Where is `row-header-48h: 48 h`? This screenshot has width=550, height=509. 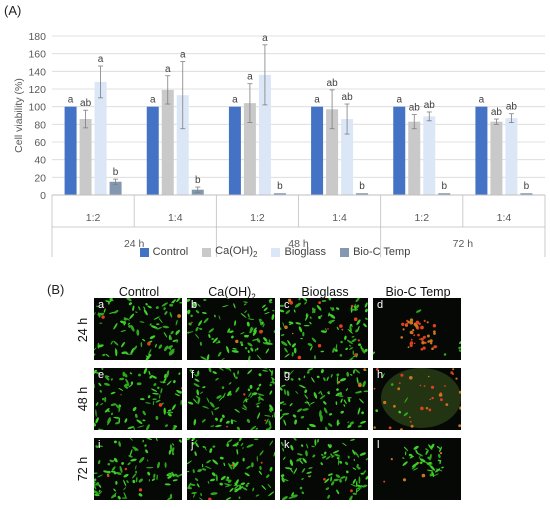 row-header-48h: 48 h is located at coordinates (83, 399).